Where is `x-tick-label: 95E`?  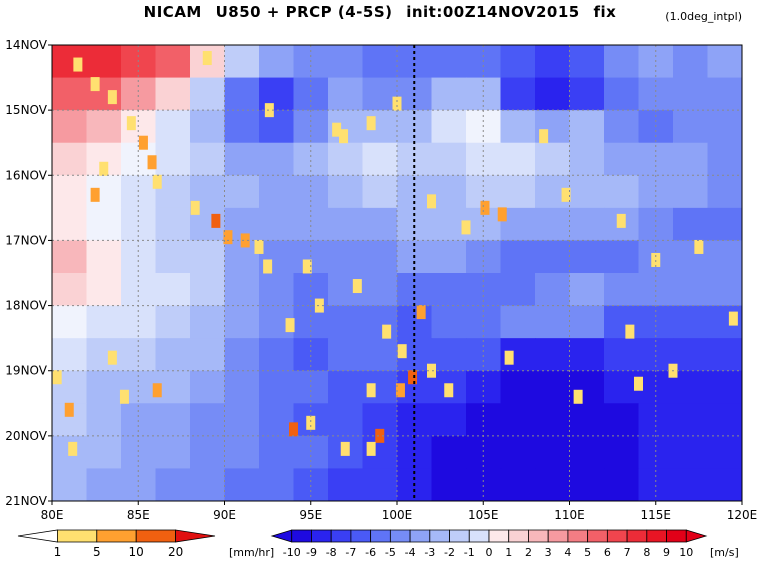 x-tick-label: 95E is located at coordinates (310, 515).